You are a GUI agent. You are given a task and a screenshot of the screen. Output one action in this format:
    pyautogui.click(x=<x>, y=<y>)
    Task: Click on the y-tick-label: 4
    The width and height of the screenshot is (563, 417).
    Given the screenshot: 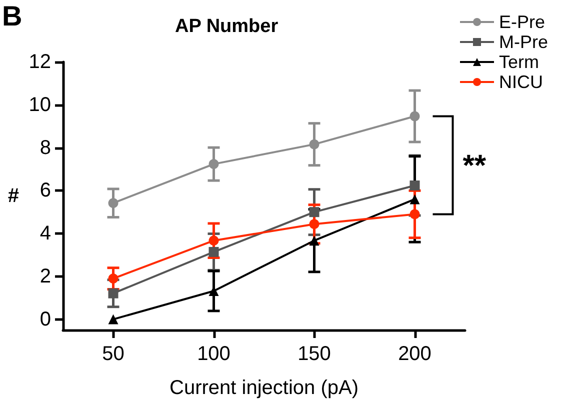 What is the action you would take?
    pyautogui.click(x=45, y=233)
    